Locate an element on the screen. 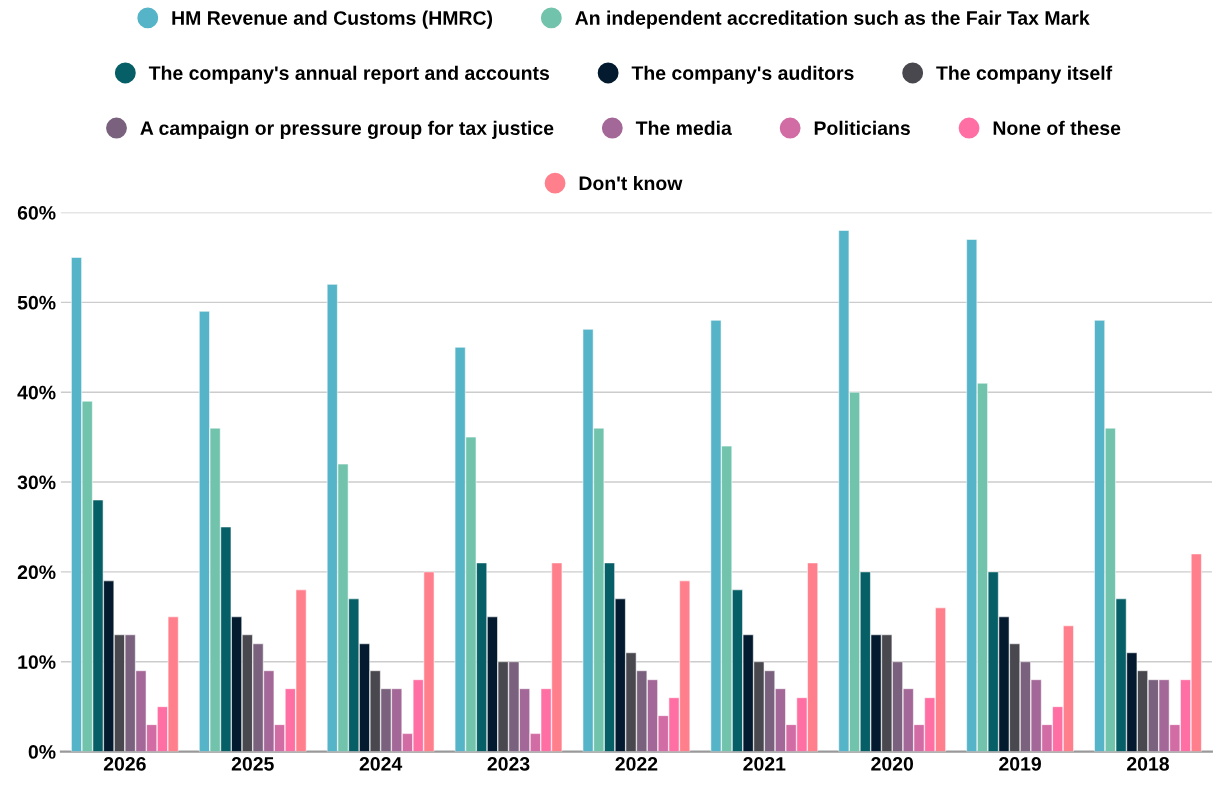  x-tick-label: 2025 is located at coordinates (252, 763).